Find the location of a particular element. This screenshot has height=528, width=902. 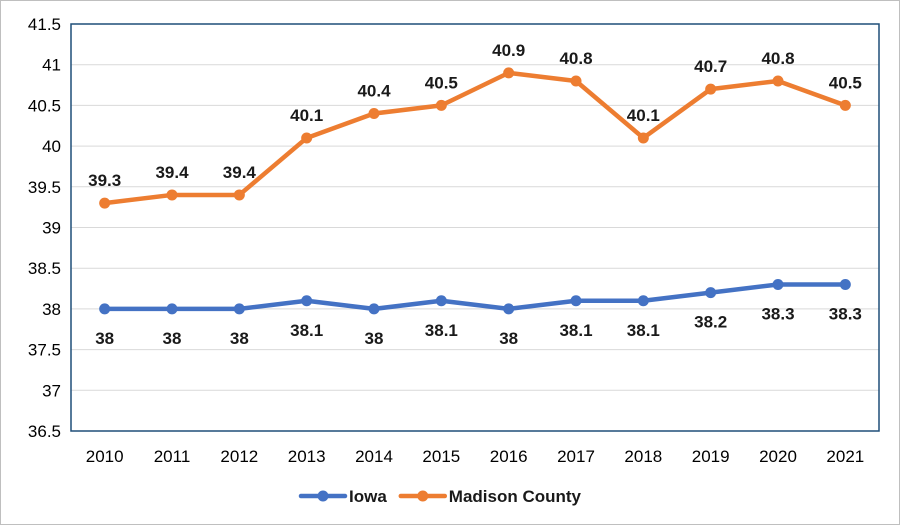

y-tick-label: 39.5 is located at coordinates (44, 187).